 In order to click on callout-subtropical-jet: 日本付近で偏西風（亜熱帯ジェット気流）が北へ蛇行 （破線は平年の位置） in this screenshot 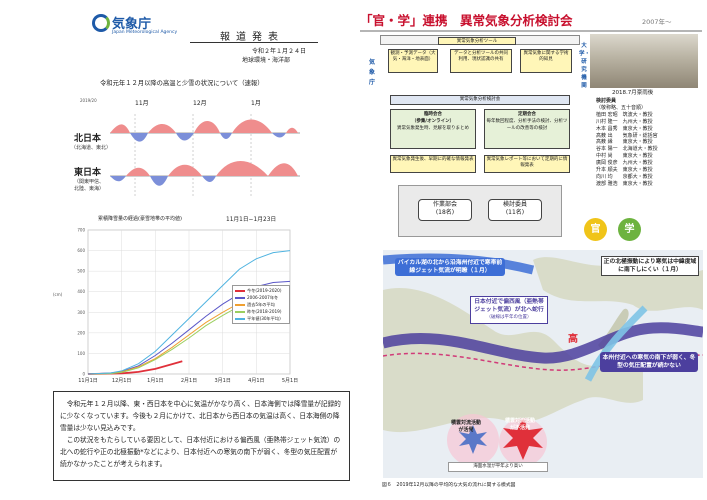, I will do `click(509, 310)`.